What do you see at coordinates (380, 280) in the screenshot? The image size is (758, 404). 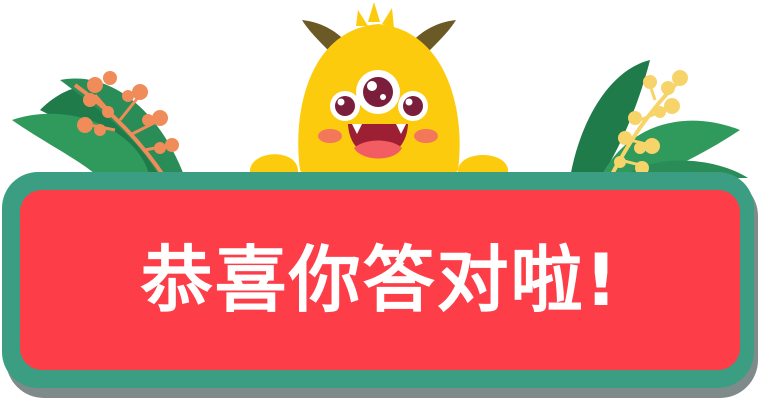 I see `congratulations-message: 恭喜你答对啦!` at bounding box center [380, 280].